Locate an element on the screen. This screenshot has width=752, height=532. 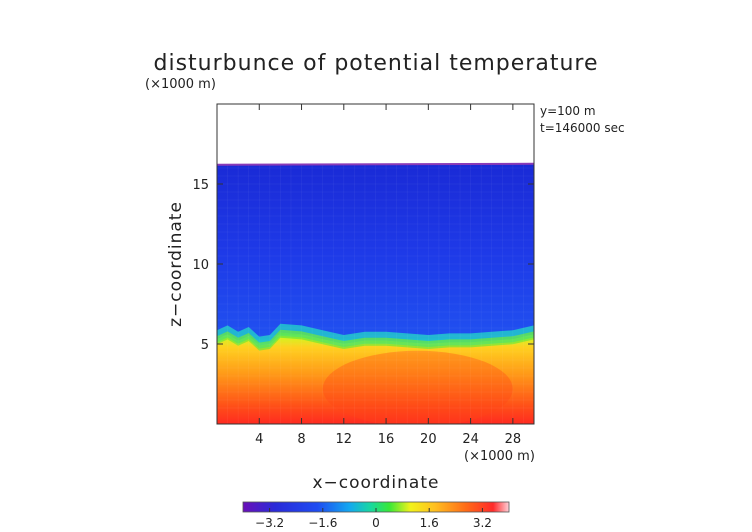
chart-title: disturbunce of potential temperature is located at coordinates (376, 63).